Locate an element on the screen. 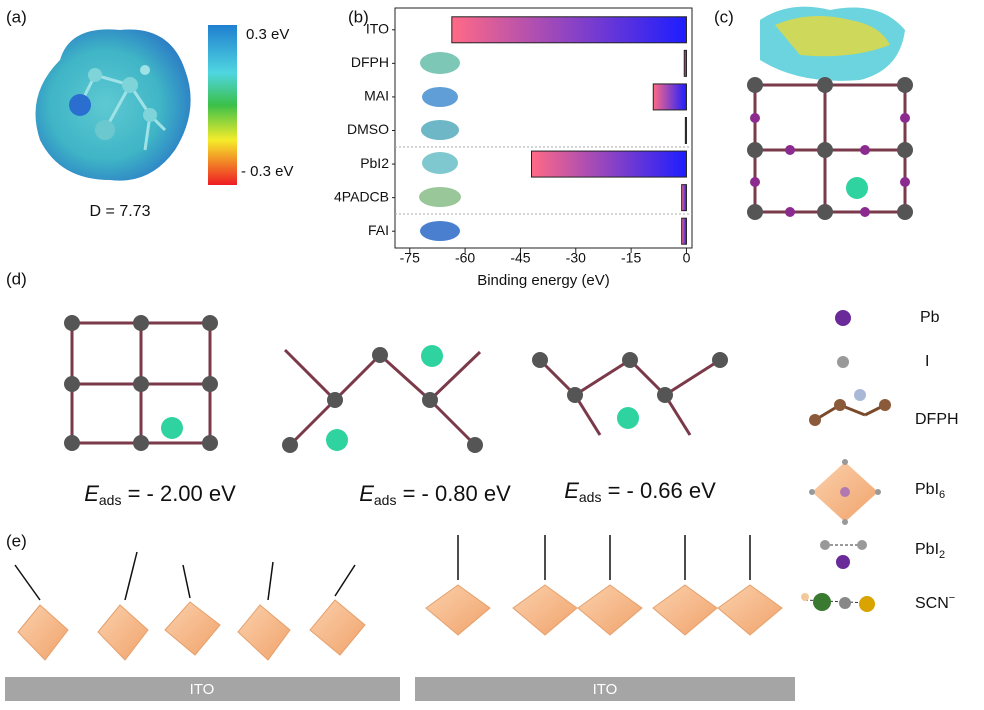  adsorption-energy: Eads = - 0.80 eV is located at coordinates (435, 494).